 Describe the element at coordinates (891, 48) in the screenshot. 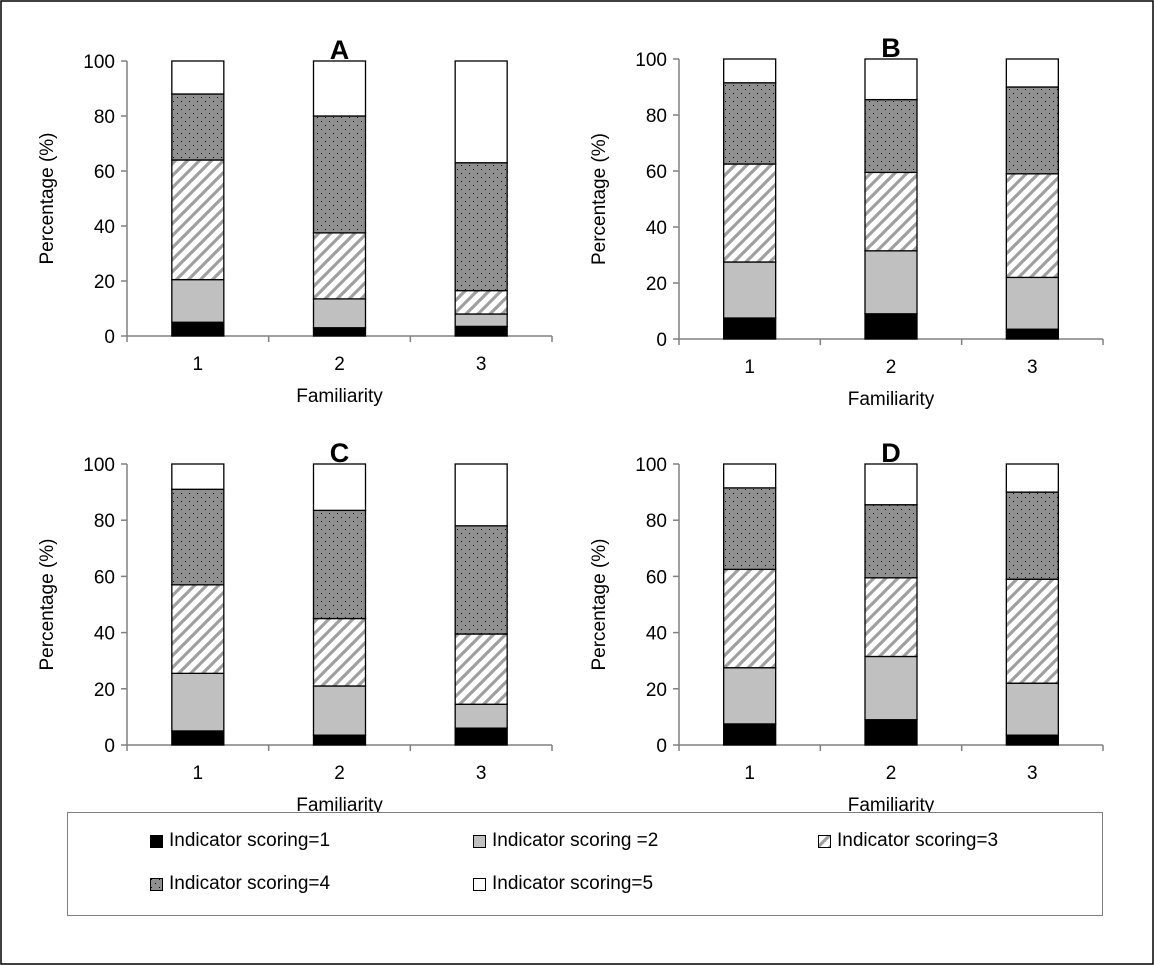

I see `chart-title: B` at that location.